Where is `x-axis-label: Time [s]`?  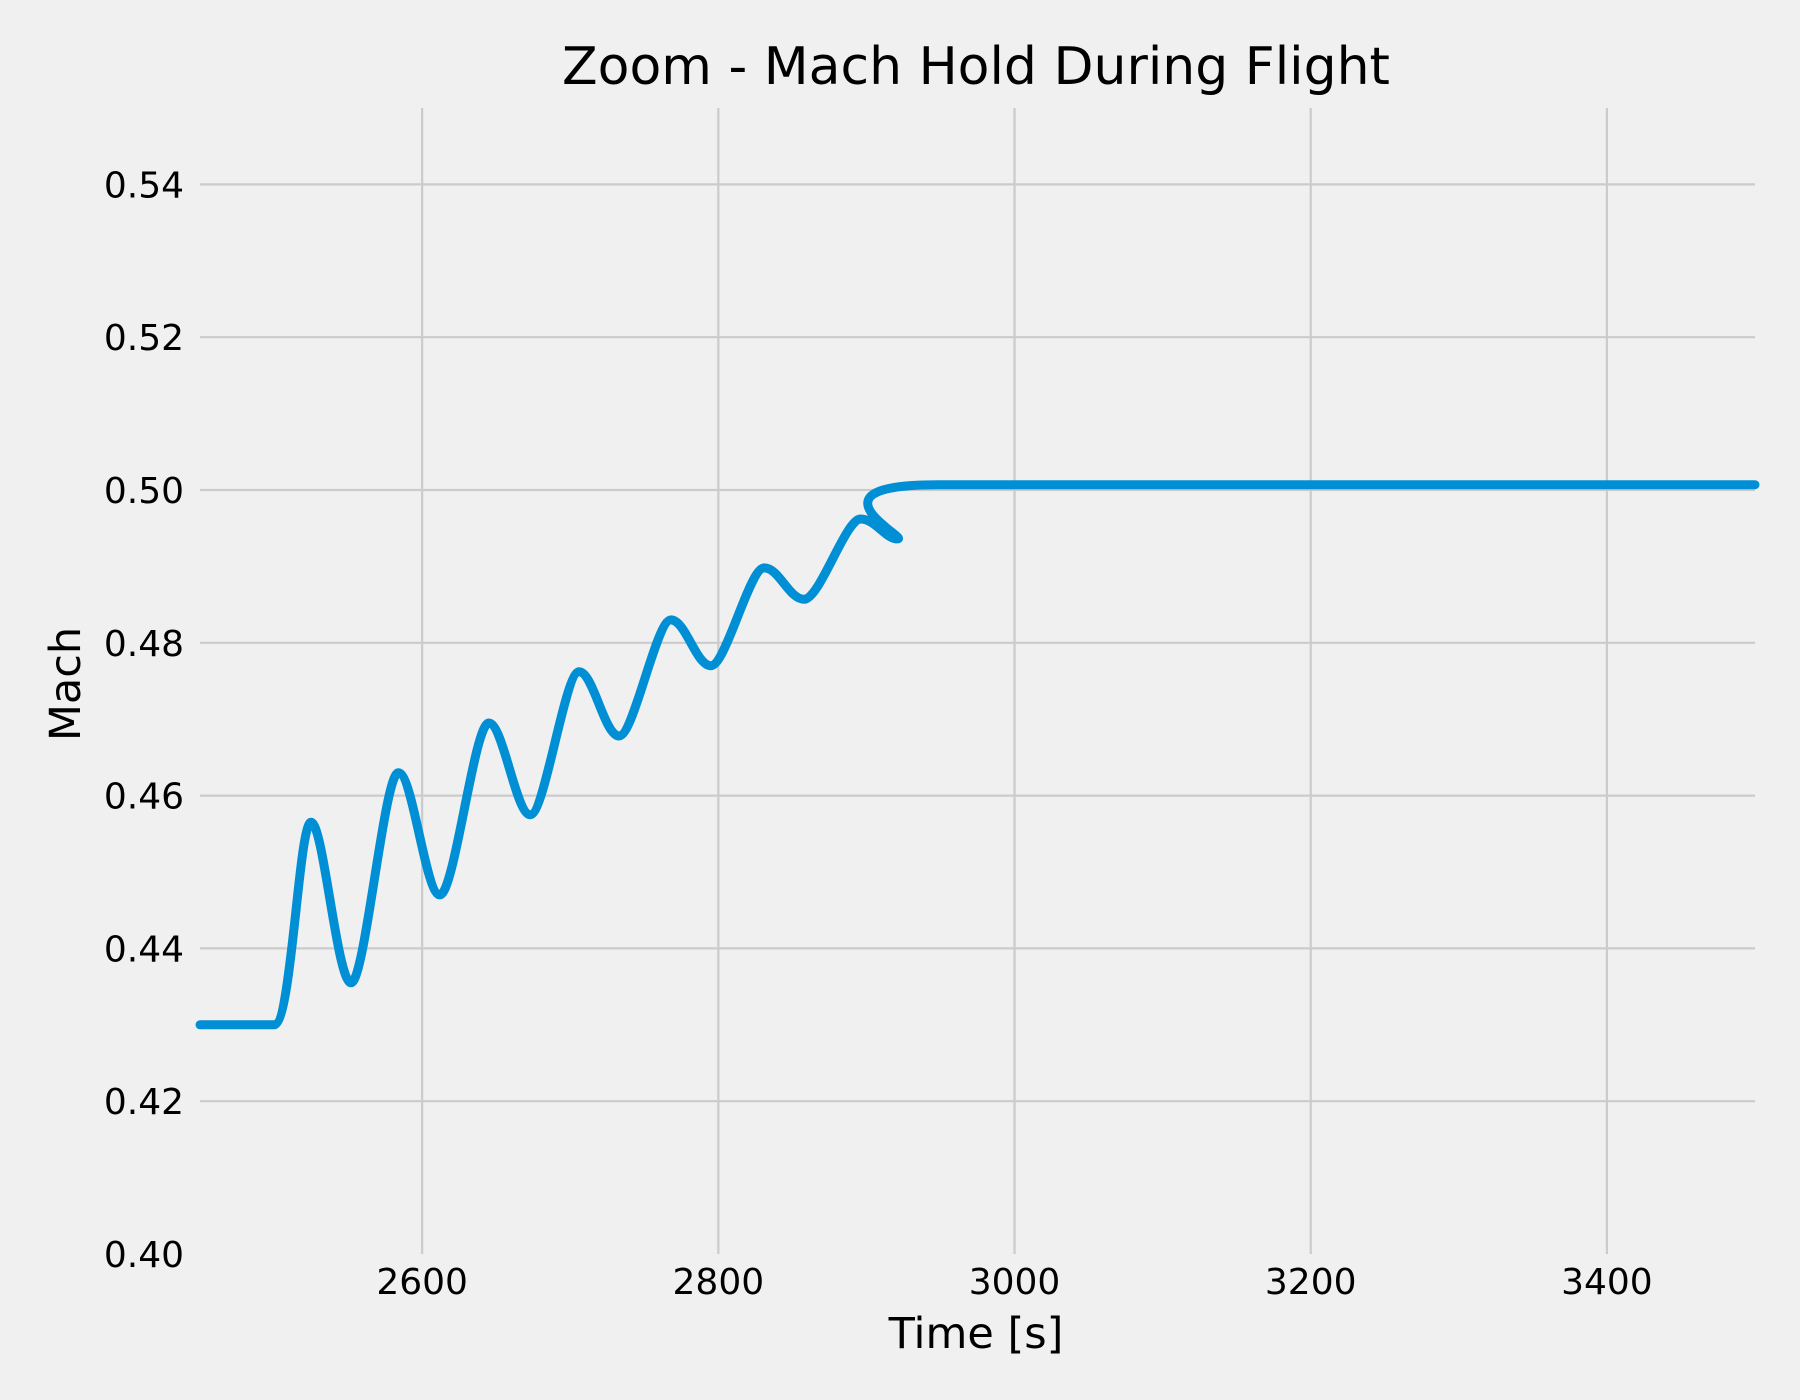
x-axis-label: Time [s] is located at coordinates (976, 1334).